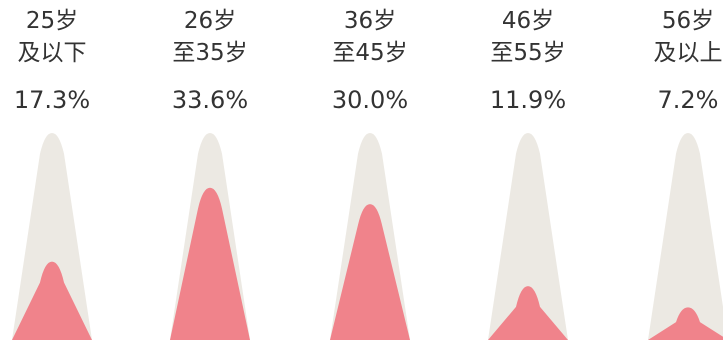 The height and width of the screenshot is (340, 723). What do you see at coordinates (370, 100) in the screenshot?
I see `value-label: 30.0%` at bounding box center [370, 100].